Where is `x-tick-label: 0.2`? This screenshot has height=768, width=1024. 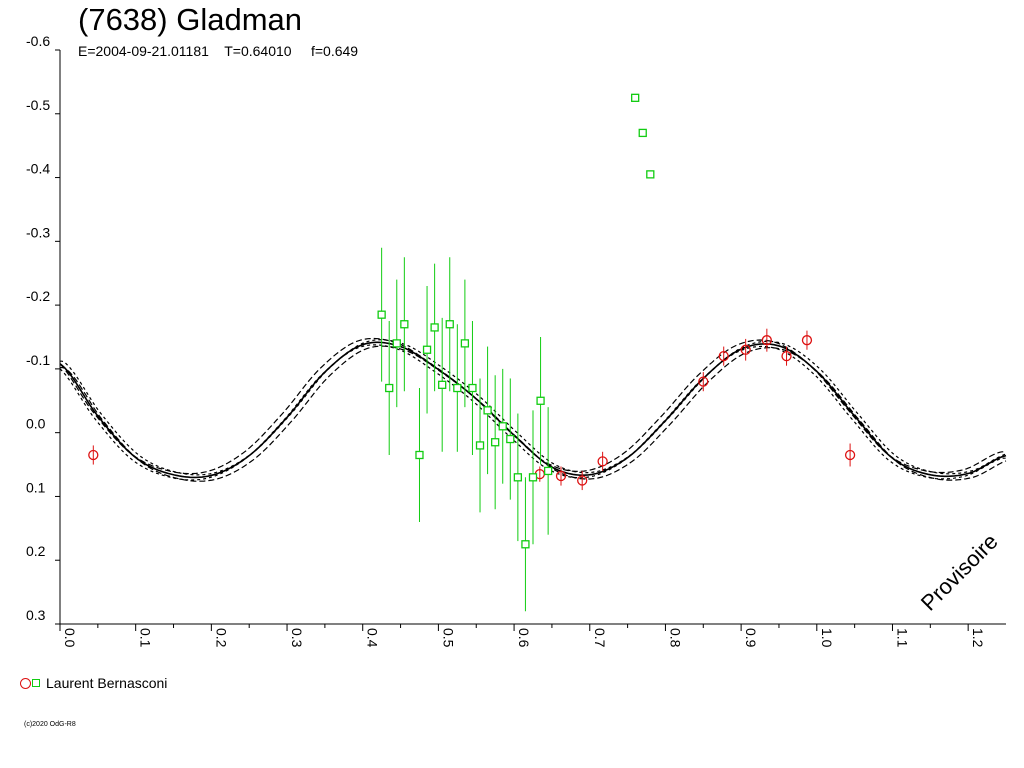
x-tick-label: 0.2 is located at coordinates (221, 638).